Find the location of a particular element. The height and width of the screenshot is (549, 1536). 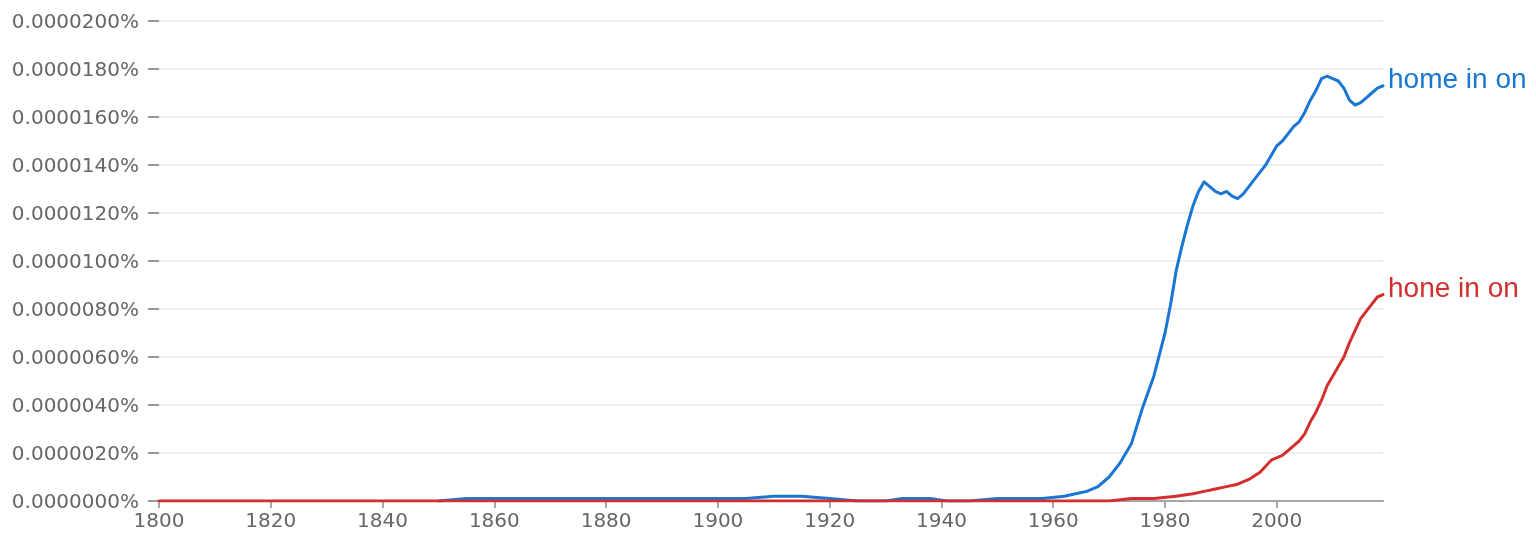

series-label: hone in on is located at coordinates (1453, 288).